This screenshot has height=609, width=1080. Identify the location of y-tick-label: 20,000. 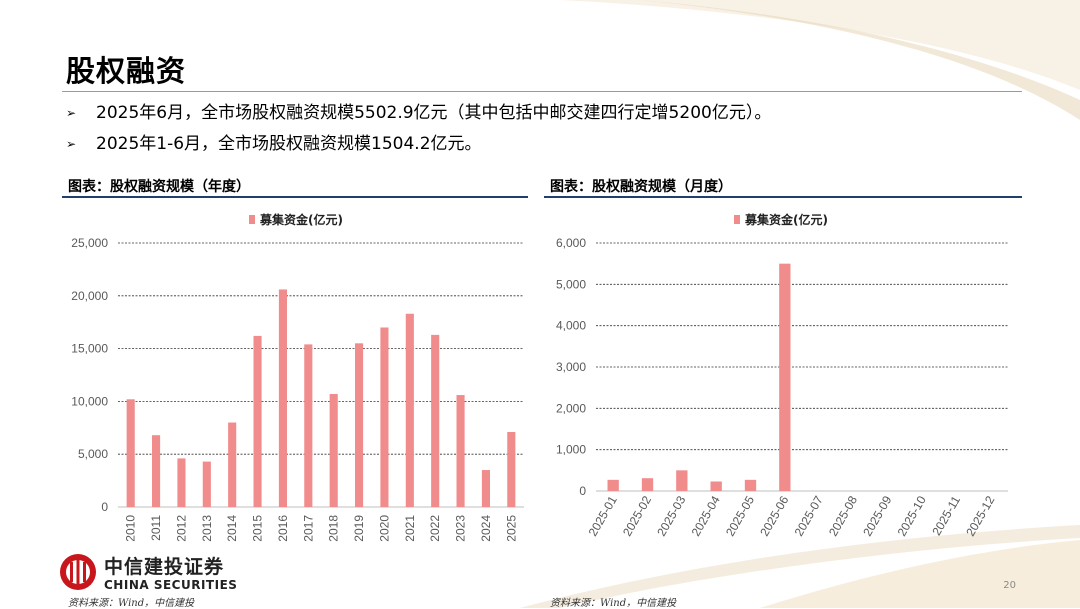
(89, 296).